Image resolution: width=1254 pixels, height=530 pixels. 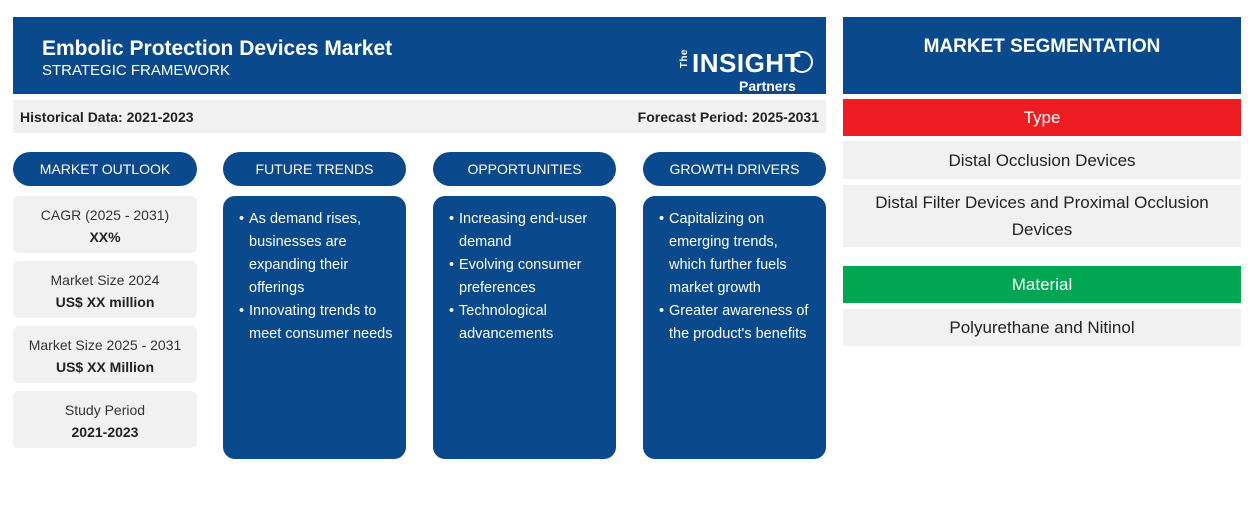 What do you see at coordinates (1042, 284) in the screenshot?
I see `material-category: Material` at bounding box center [1042, 284].